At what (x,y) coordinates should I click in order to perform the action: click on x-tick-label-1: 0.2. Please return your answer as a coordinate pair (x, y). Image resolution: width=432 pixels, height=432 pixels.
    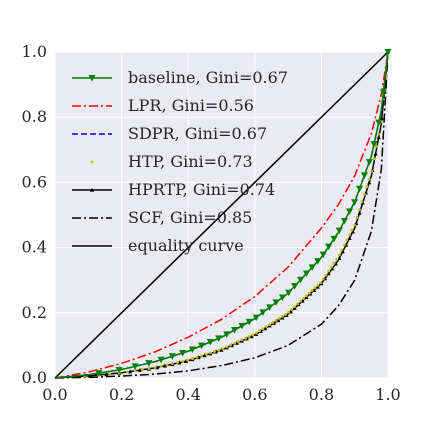
    Looking at the image, I should click on (121, 394).